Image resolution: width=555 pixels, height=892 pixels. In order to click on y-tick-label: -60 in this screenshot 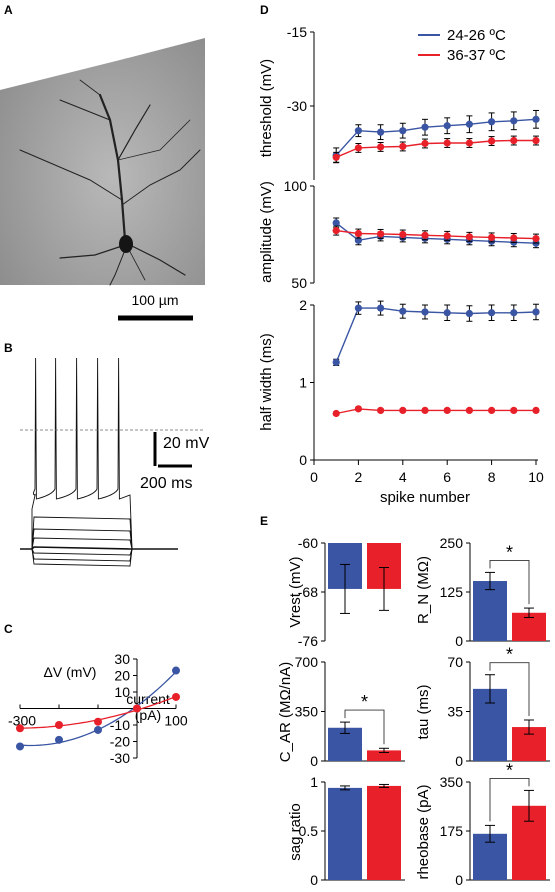, I will do `click(308, 543)`.